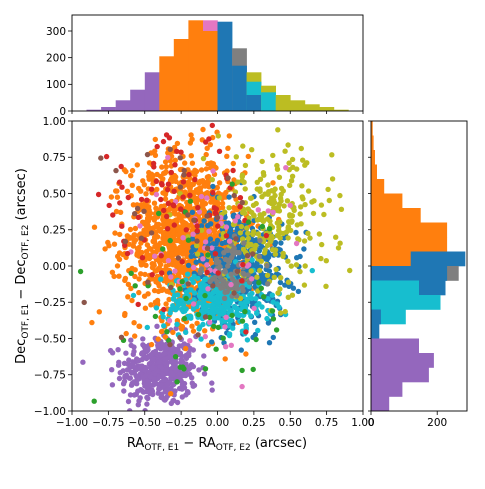  What do you see at coordinates (205, 66) in the screenshot?
I see `top-histogram-panel: 0 100 200 300` at bounding box center [205, 66].